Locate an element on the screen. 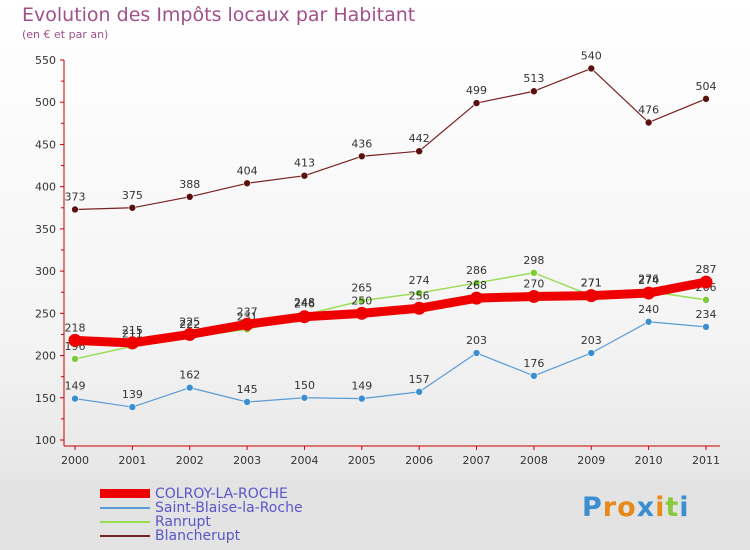 This screenshot has height=550, width=750. legend-item-1: Saint-Blaise-la-Roche is located at coordinates (201, 507).